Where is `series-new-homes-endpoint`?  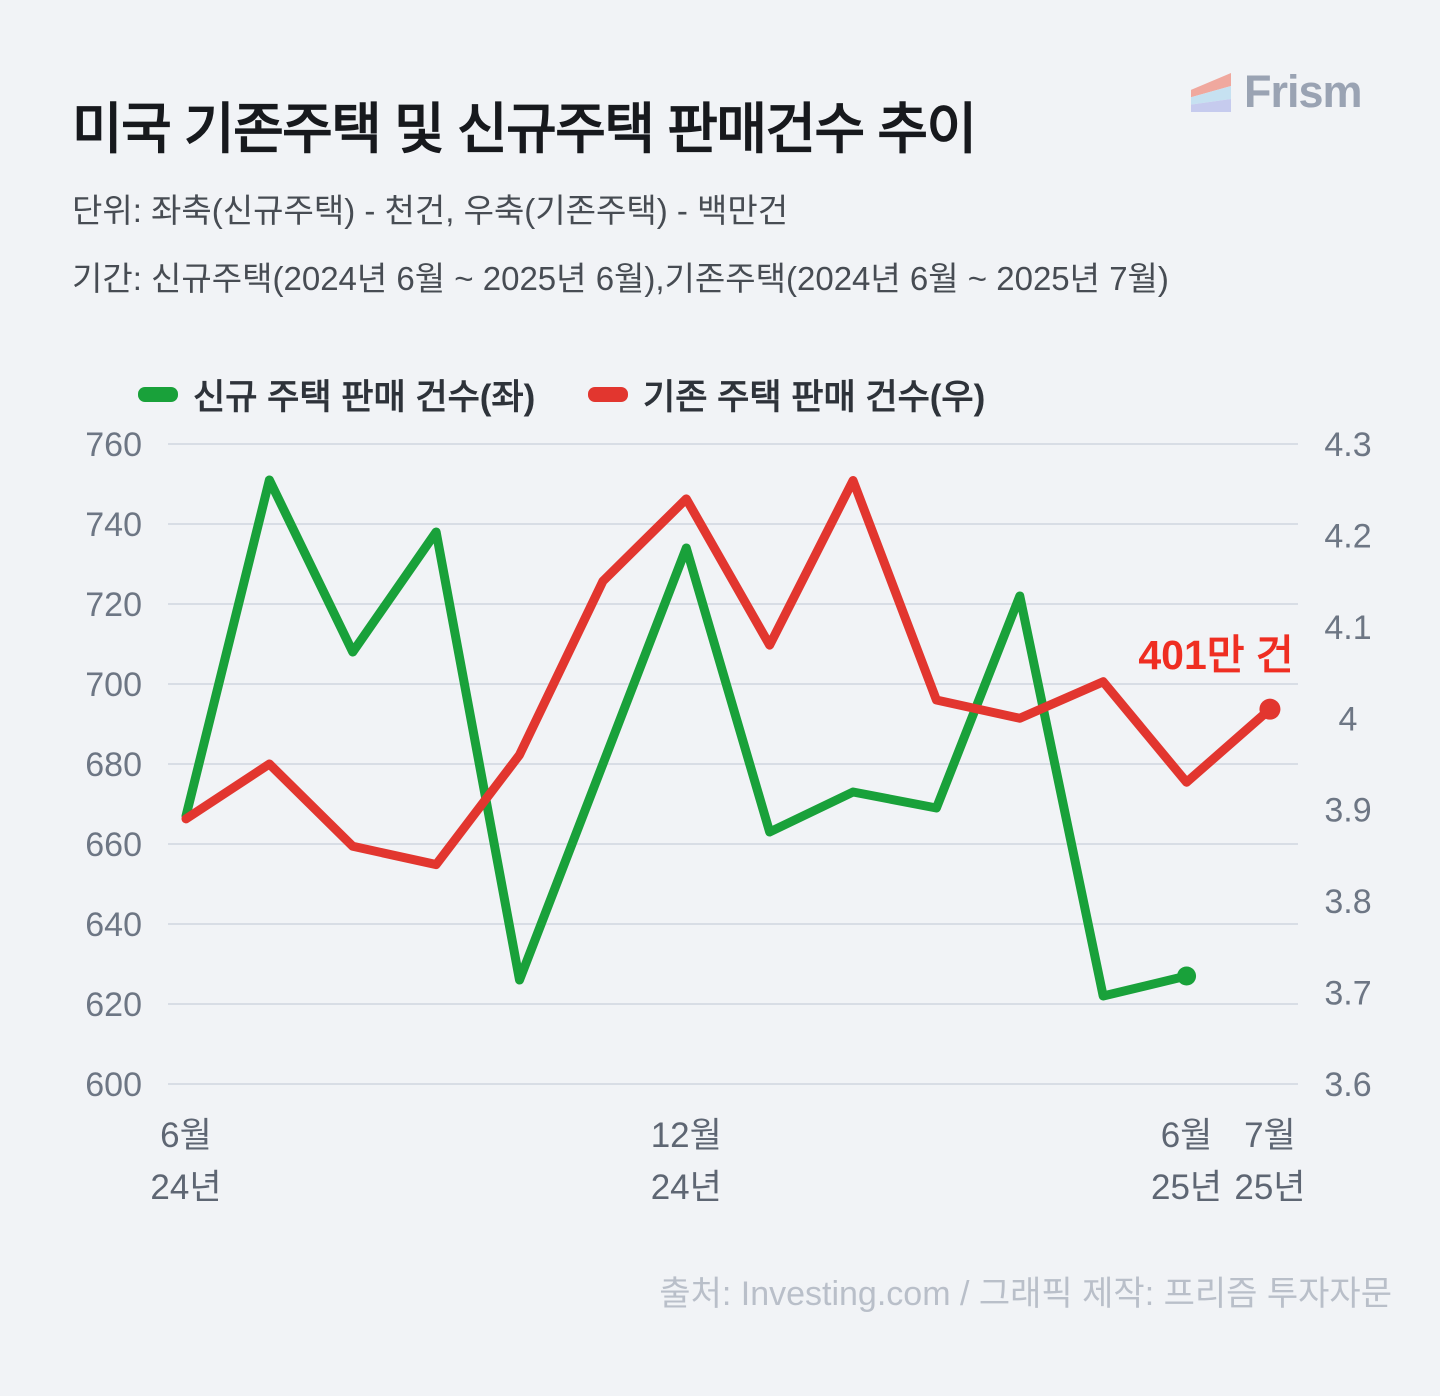 series-new-homes-endpoint is located at coordinates (1187, 976).